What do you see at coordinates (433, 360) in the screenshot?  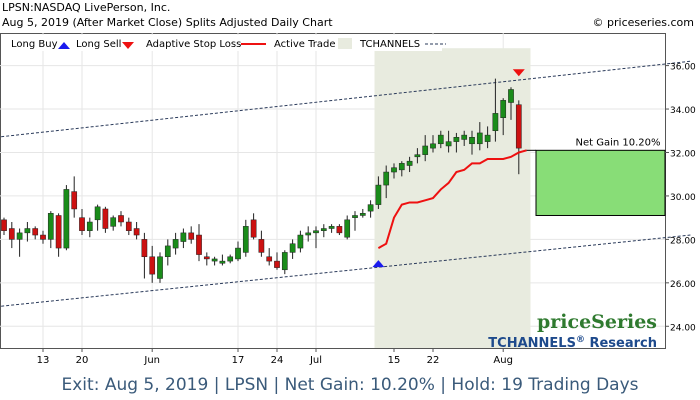 I see `x-tick-label: 22` at bounding box center [433, 360].